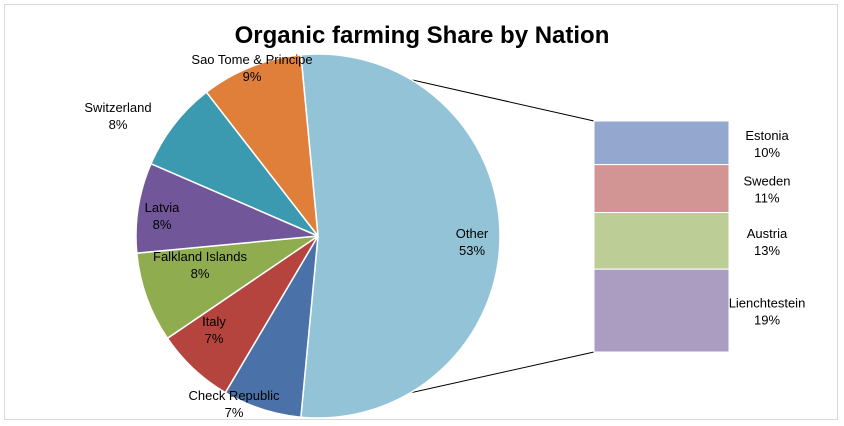 The width and height of the screenshot is (844, 426). Describe the element at coordinates (767, 250) in the screenshot. I see `breakout-label-pct: 13%` at that location.